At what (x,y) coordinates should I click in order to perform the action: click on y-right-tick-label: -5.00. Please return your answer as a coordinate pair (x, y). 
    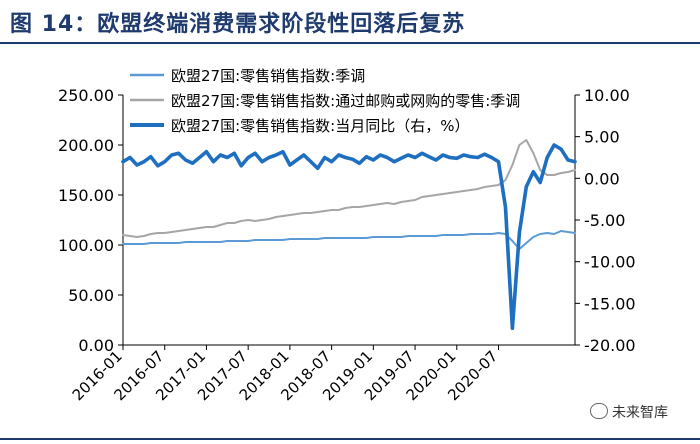
    Looking at the image, I should click on (604, 220).